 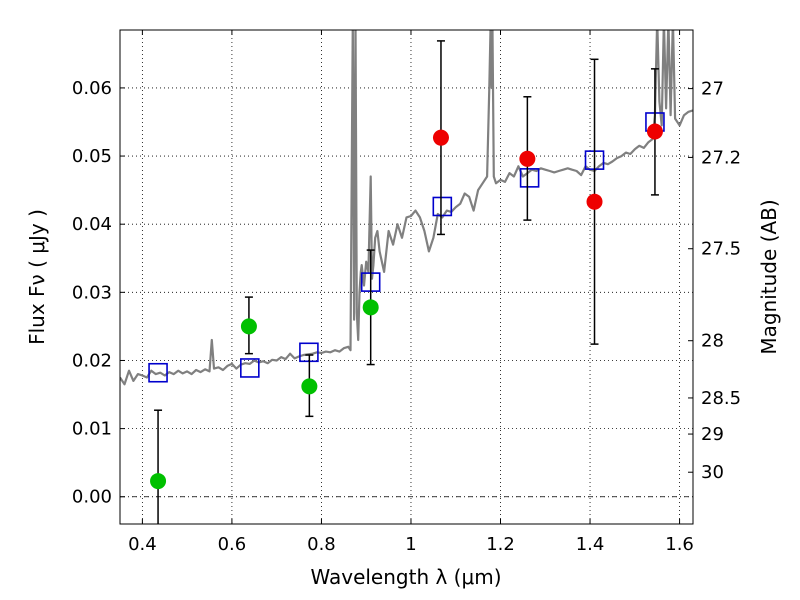 What do you see at coordinates (92, 156) in the screenshot?
I see `y-tick-label: 0.05` at bounding box center [92, 156].